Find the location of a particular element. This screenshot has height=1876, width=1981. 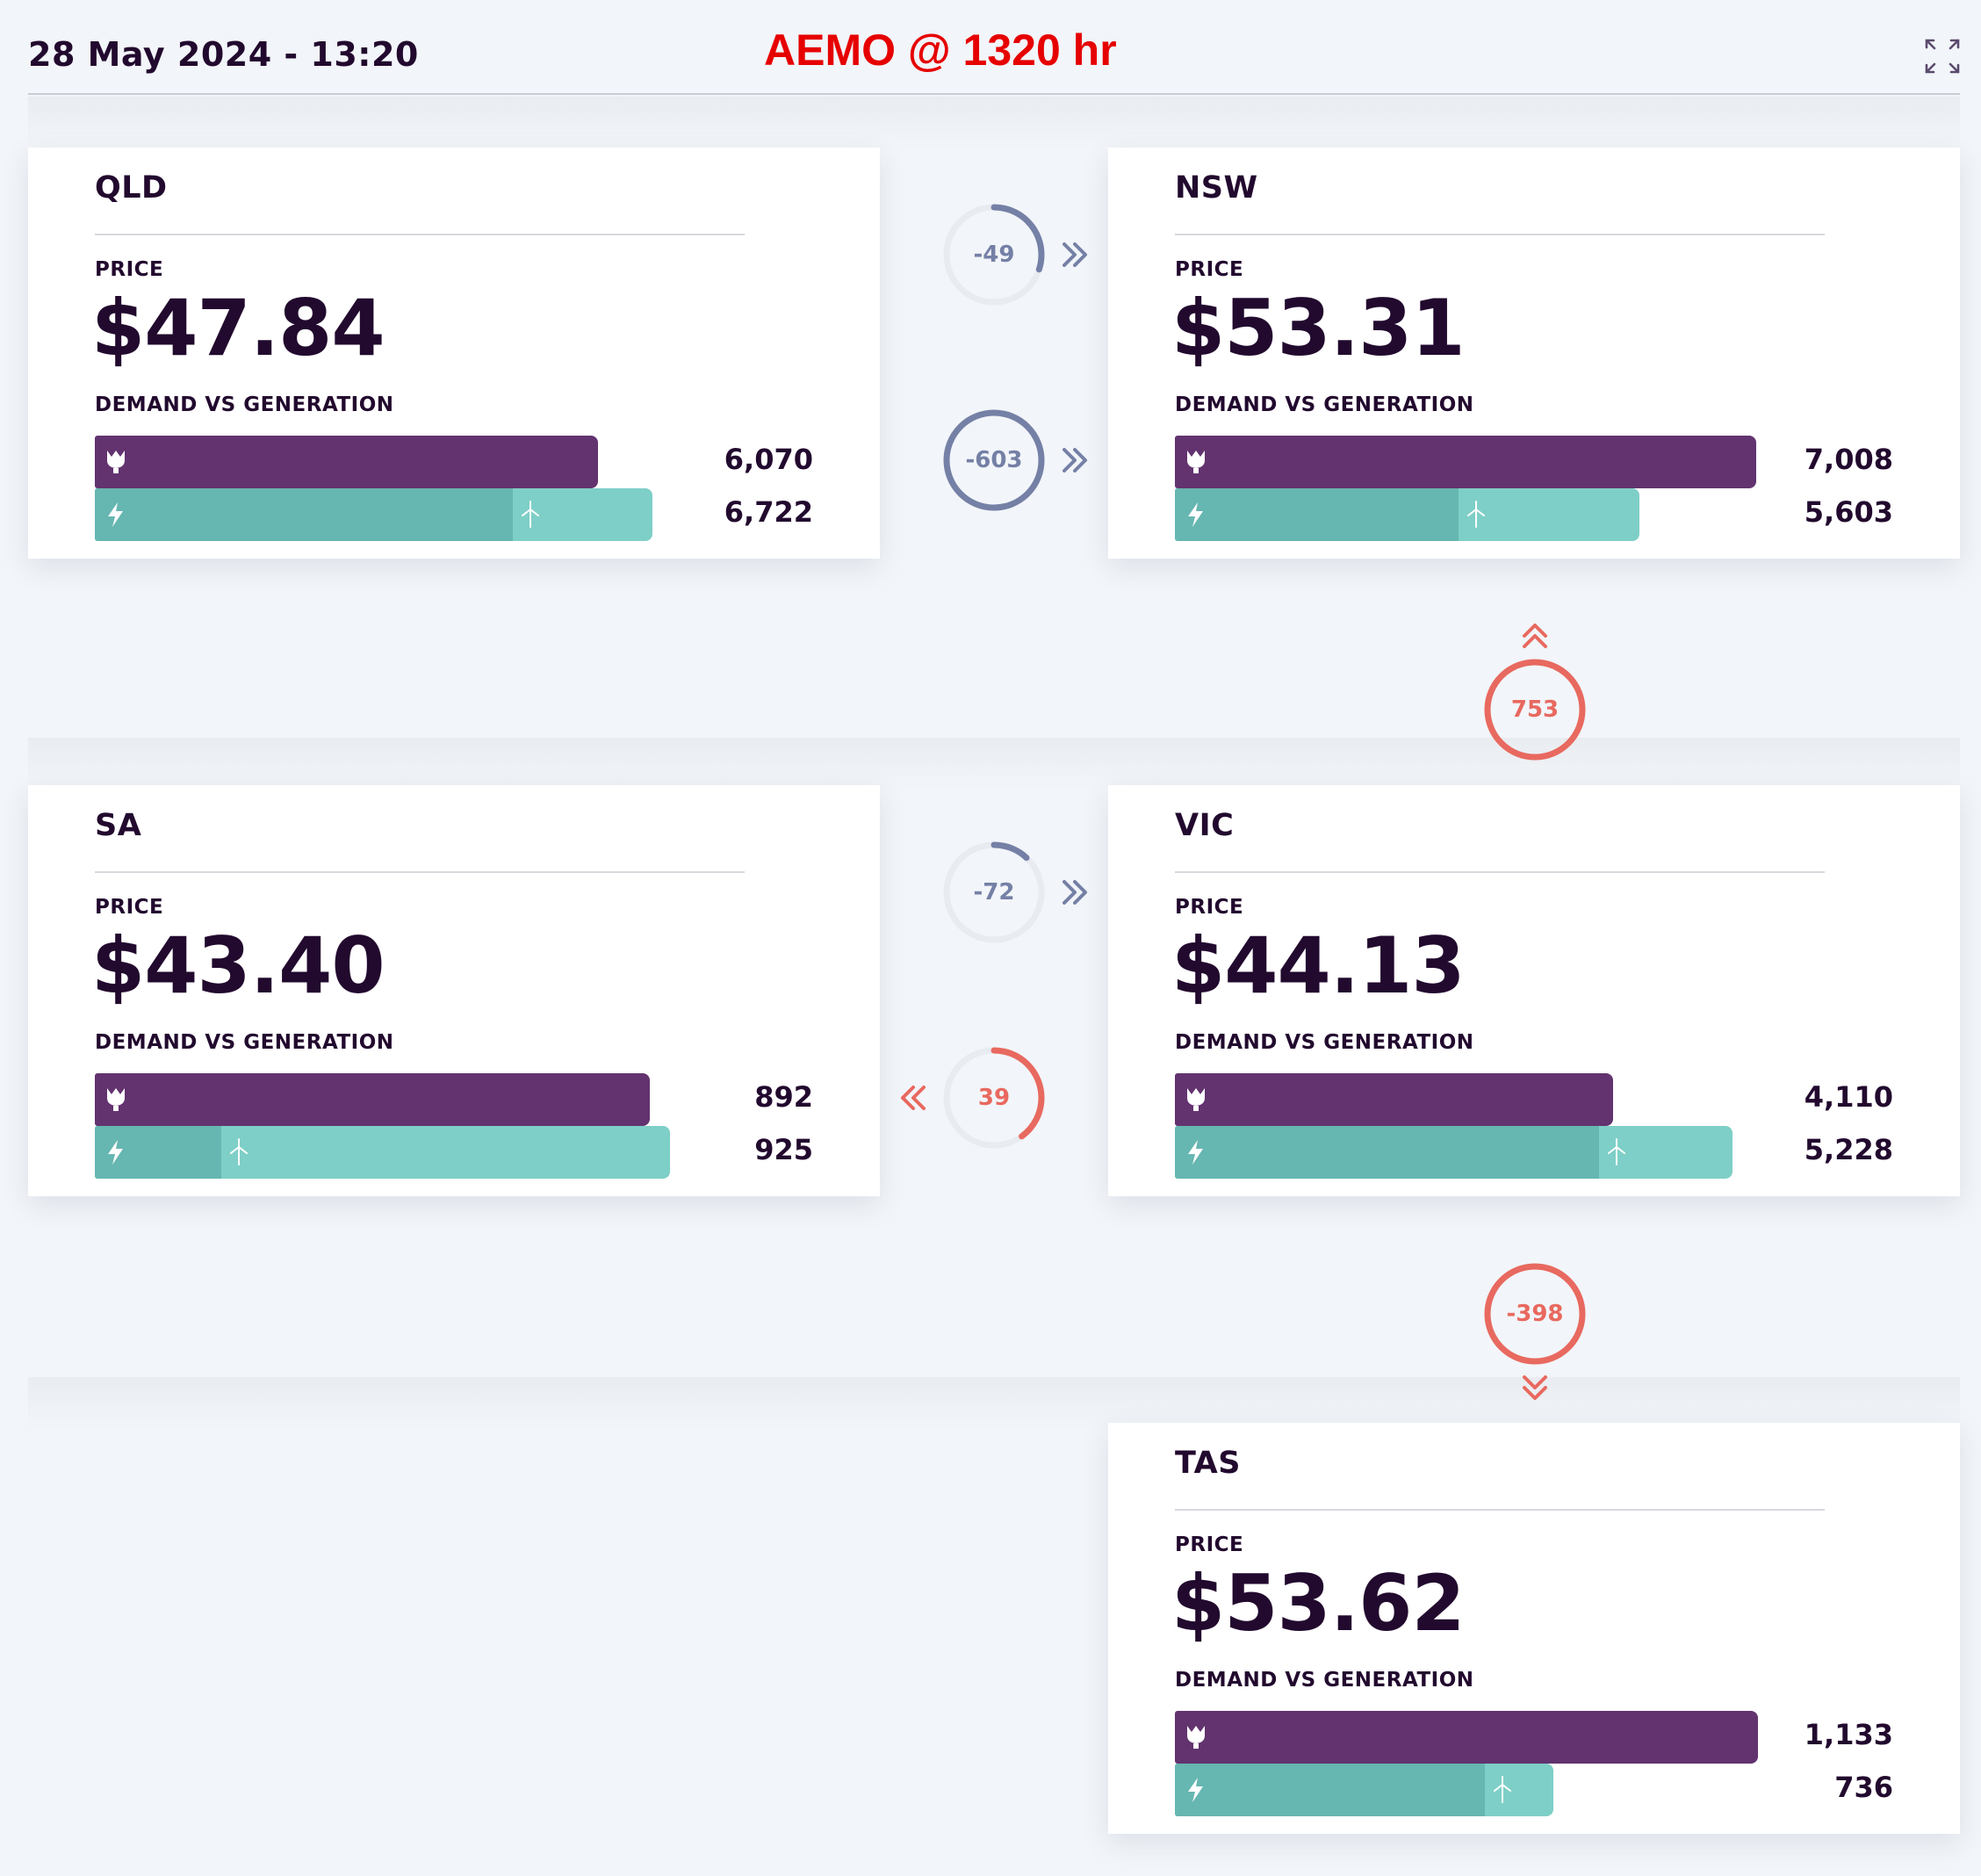

flow-value: -49 is located at coordinates (994, 255).